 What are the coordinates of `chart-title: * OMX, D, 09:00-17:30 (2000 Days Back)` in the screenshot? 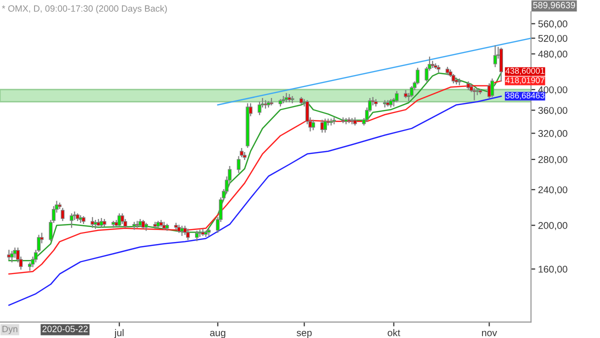 It's located at (84, 9).